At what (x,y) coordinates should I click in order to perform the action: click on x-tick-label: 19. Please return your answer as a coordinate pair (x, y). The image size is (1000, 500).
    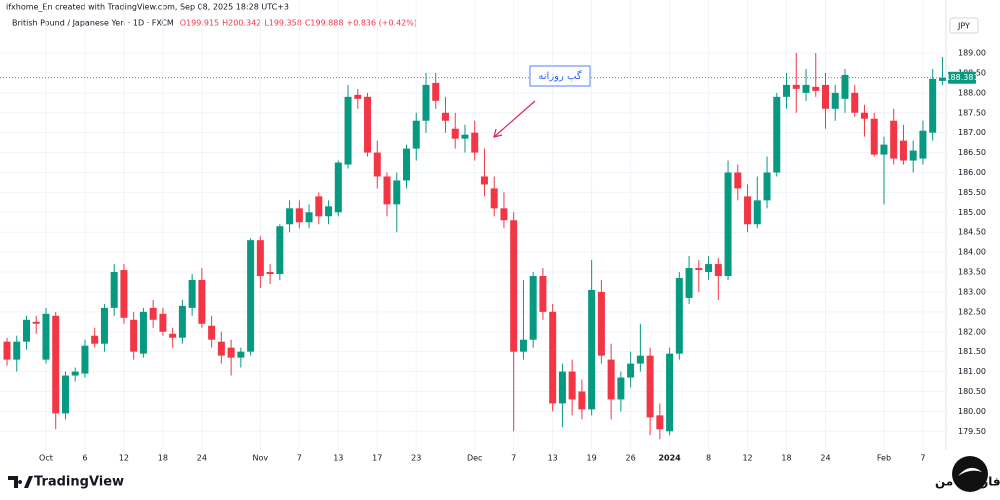
    Looking at the image, I should click on (592, 458).